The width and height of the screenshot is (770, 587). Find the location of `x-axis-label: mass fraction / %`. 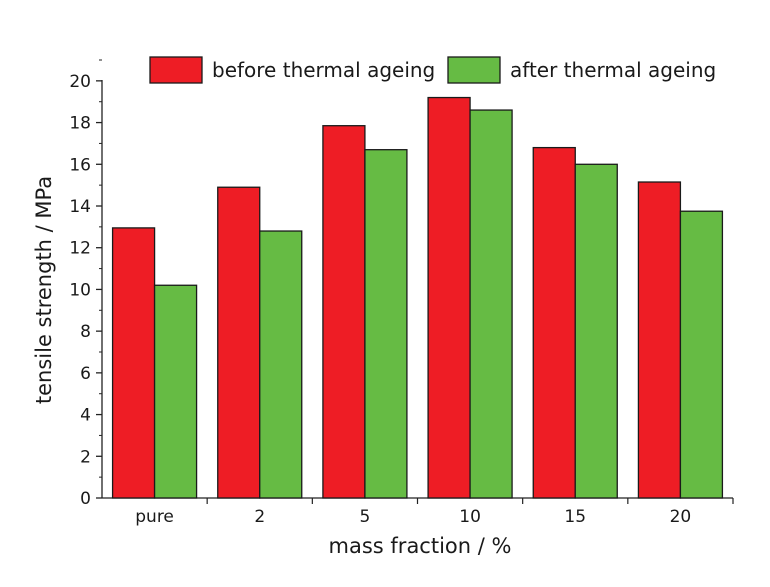

x-axis-label: mass fraction / % is located at coordinates (420, 546).